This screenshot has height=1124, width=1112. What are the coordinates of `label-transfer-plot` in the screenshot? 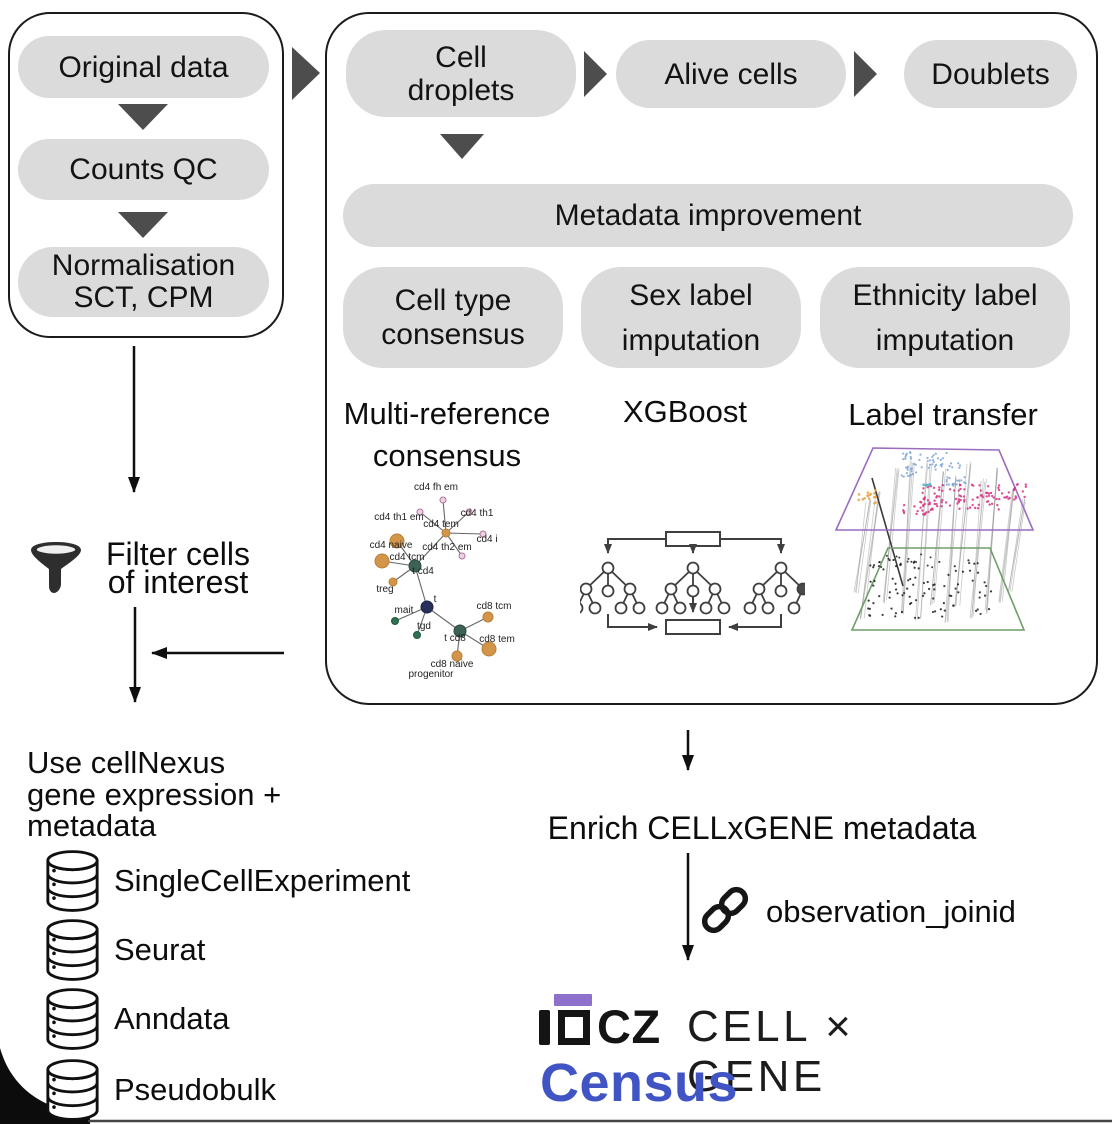 It's located at (934, 539).